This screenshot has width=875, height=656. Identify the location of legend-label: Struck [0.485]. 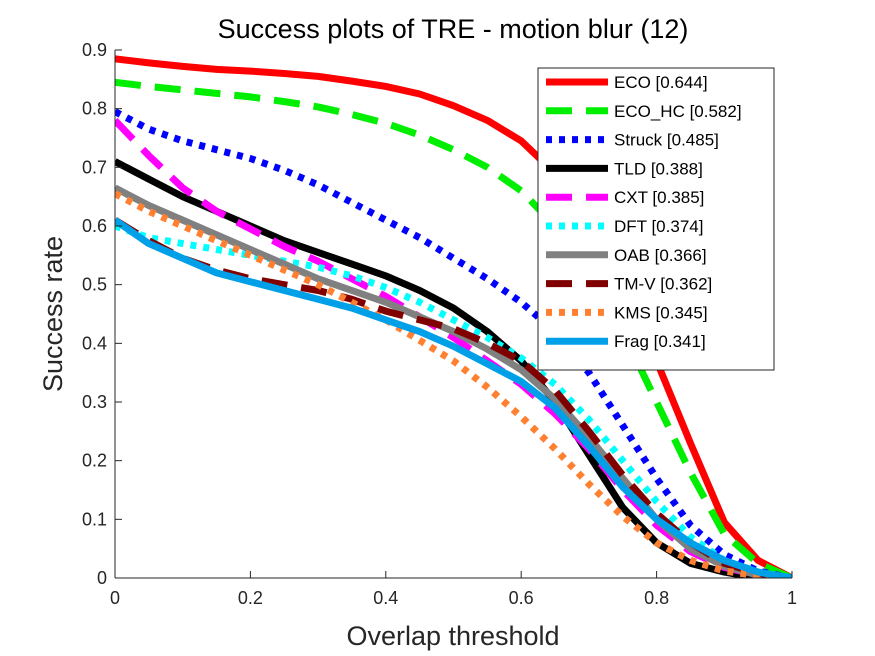
(666, 140).